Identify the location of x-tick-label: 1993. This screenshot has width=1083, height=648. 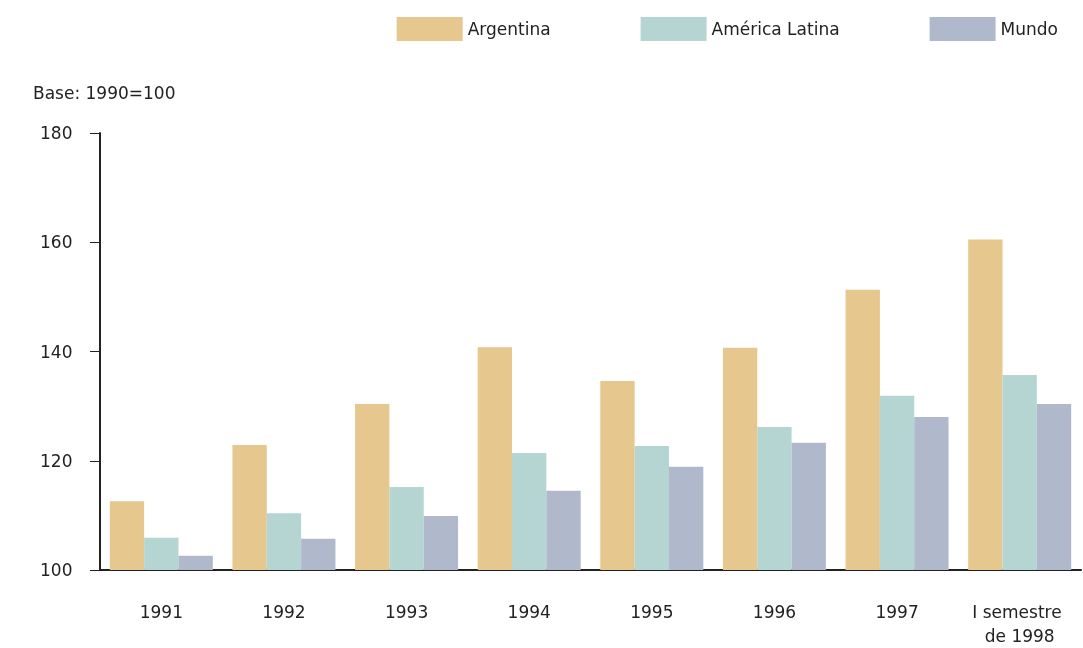
(406, 612).